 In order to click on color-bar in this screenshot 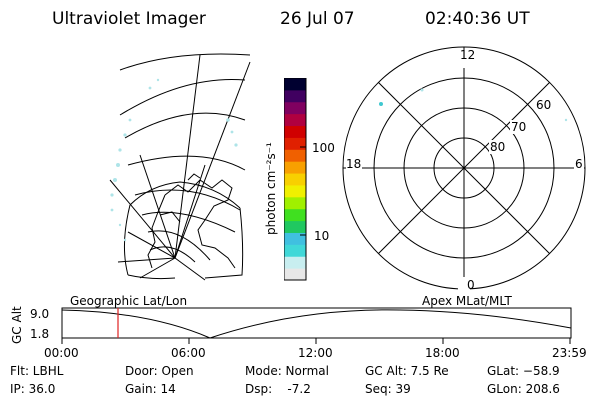, I will do `click(295, 179)`.